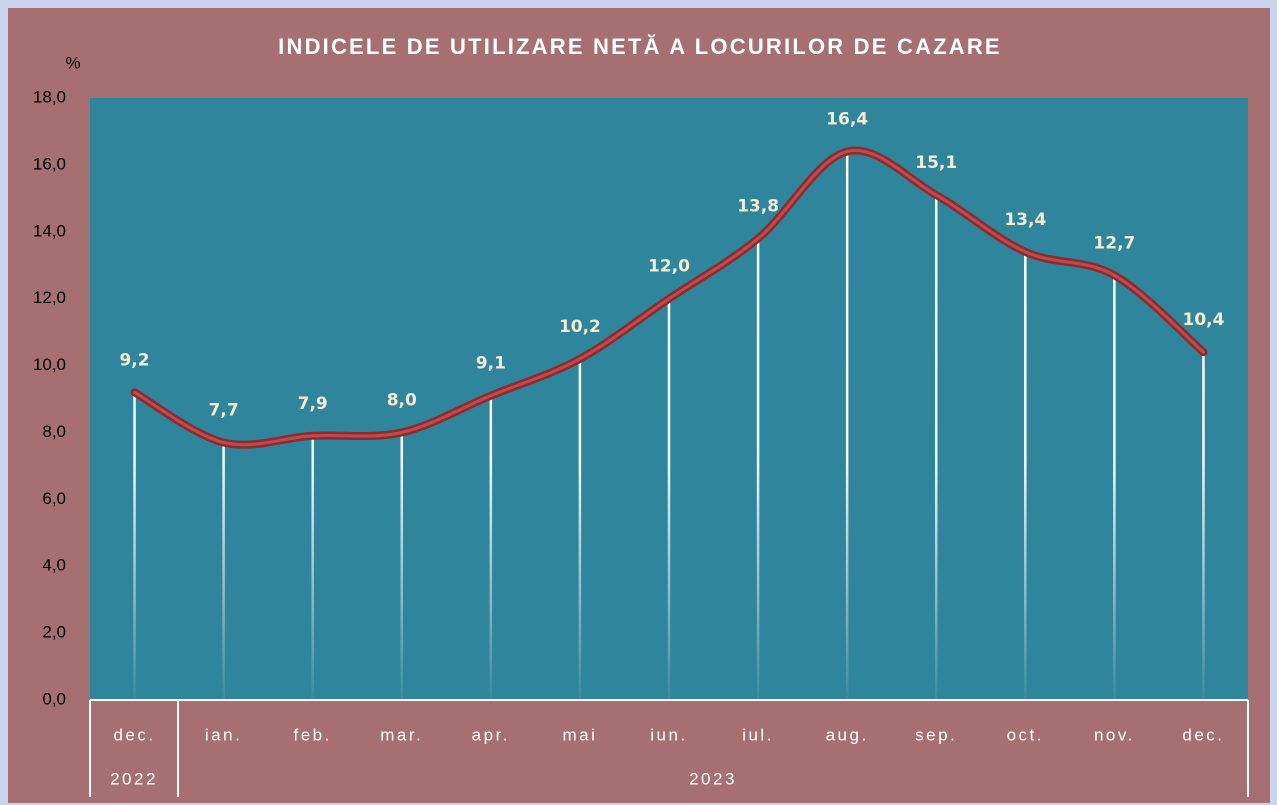 This screenshot has width=1277, height=805. I want to click on y-tick-label: 8,0, so click(54, 431).